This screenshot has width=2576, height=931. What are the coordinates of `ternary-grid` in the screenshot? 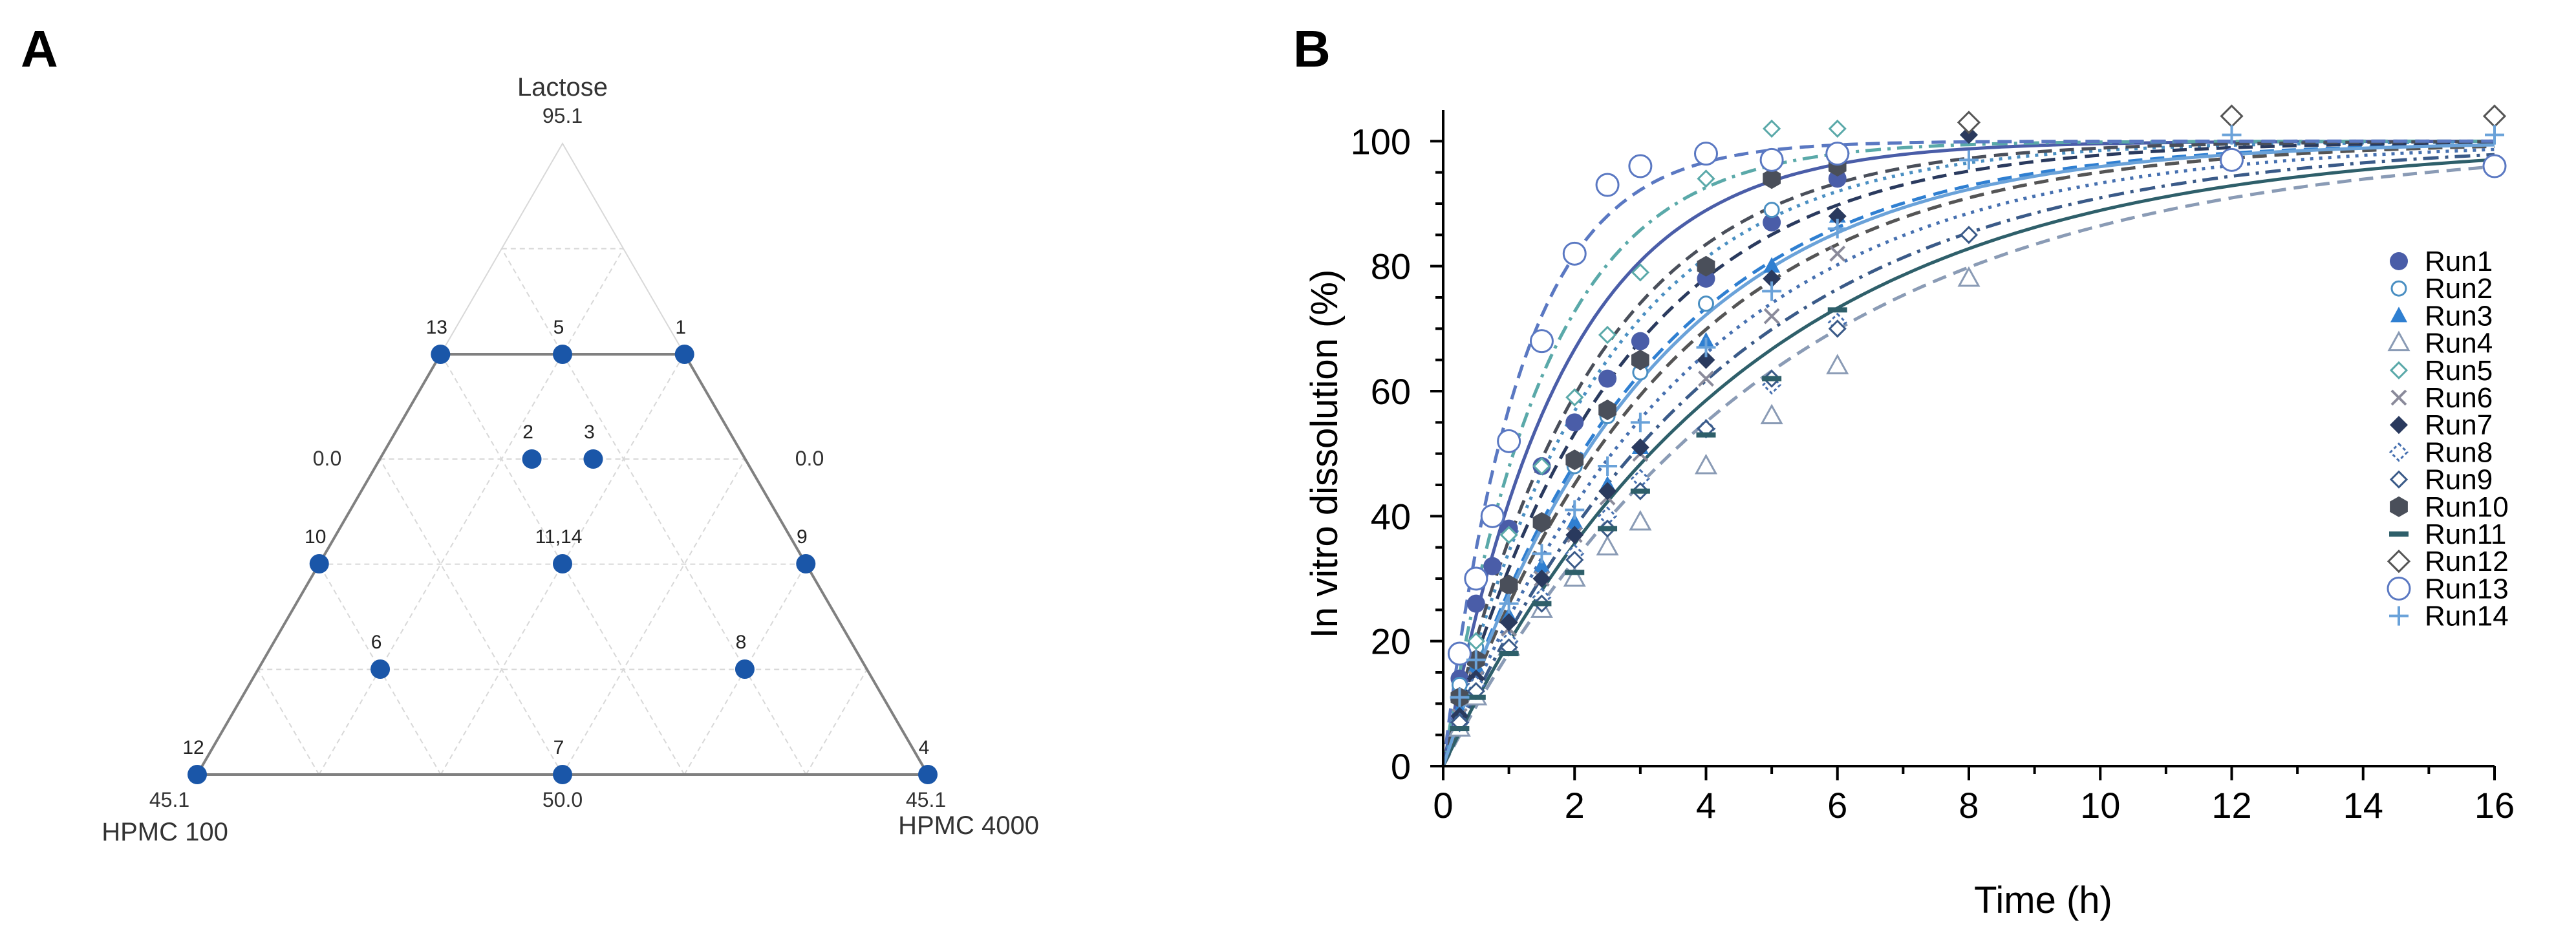 It's located at (562, 512).